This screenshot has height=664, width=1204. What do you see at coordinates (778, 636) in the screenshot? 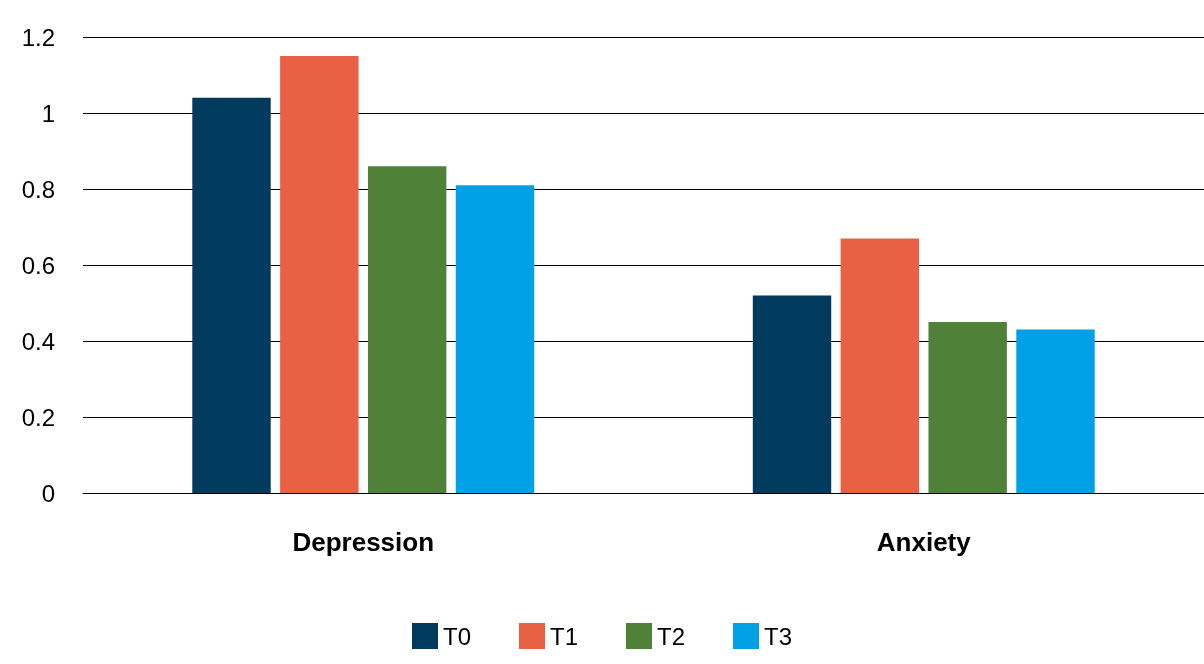
I see `legend-label: T3` at bounding box center [778, 636].